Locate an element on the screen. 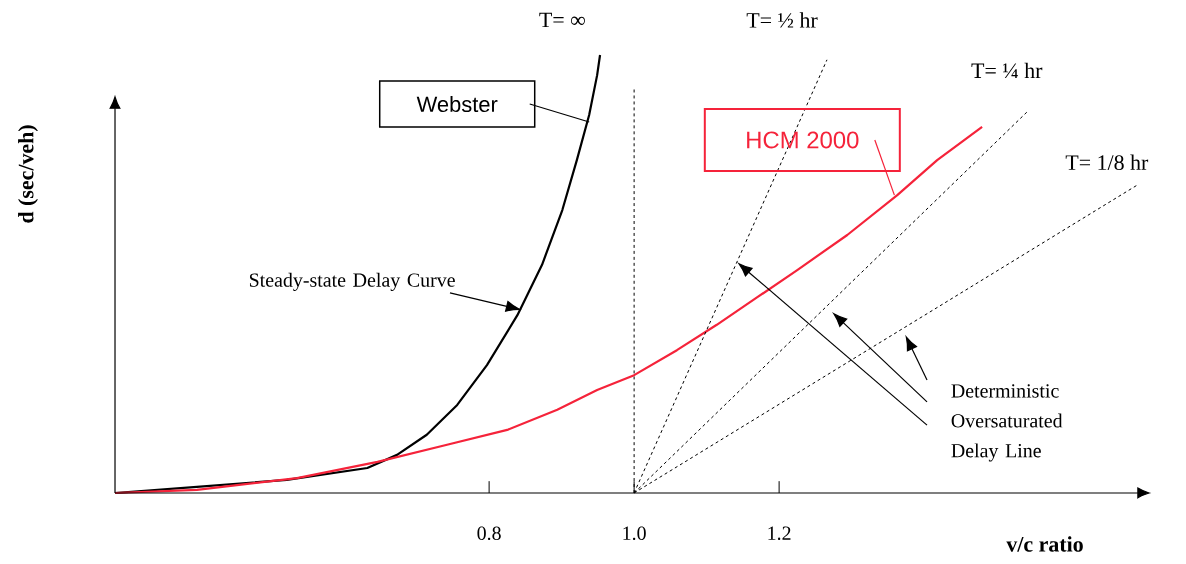 Image resolution: width=1186 pixels, height=564 pixels. x-tick-label: 0.8 is located at coordinates (489, 533).